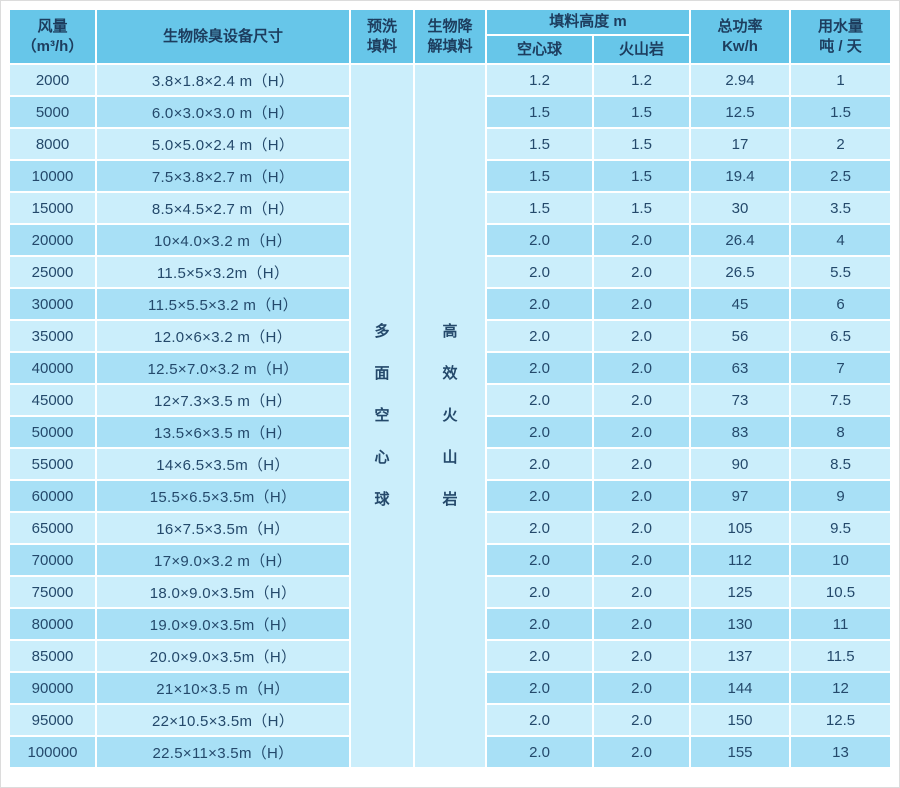 Image resolution: width=900 pixels, height=788 pixels. I want to click on cell-water-usage: 10.5, so click(841, 592).